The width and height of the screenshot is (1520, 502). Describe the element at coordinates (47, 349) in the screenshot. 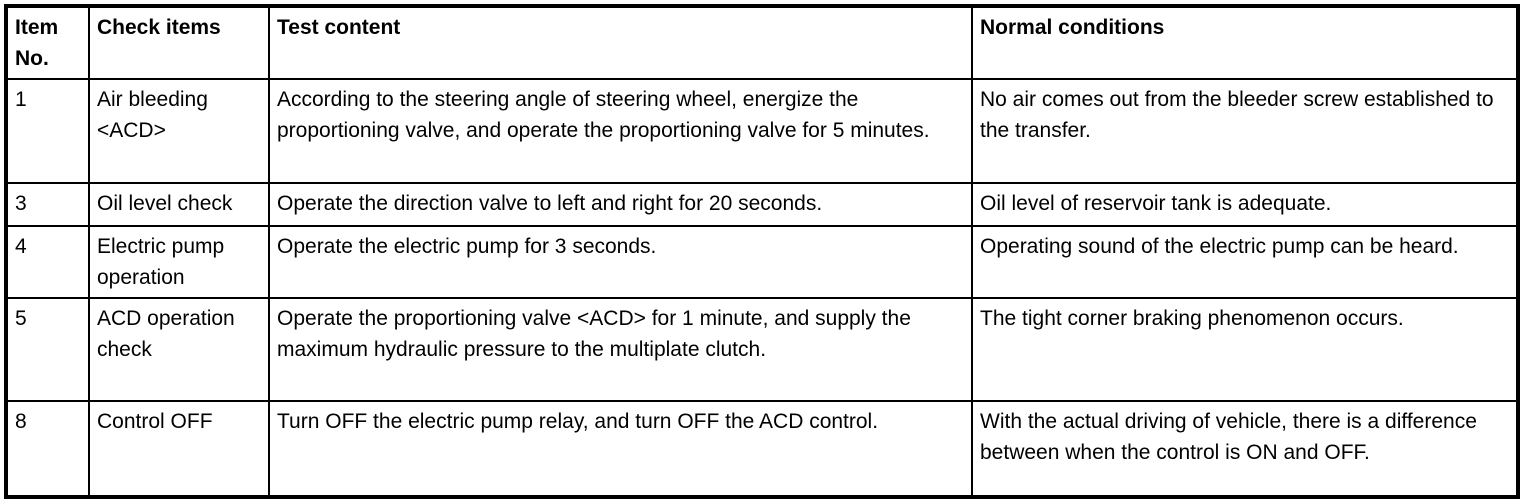

I see `cell-item-no: 5` at that location.